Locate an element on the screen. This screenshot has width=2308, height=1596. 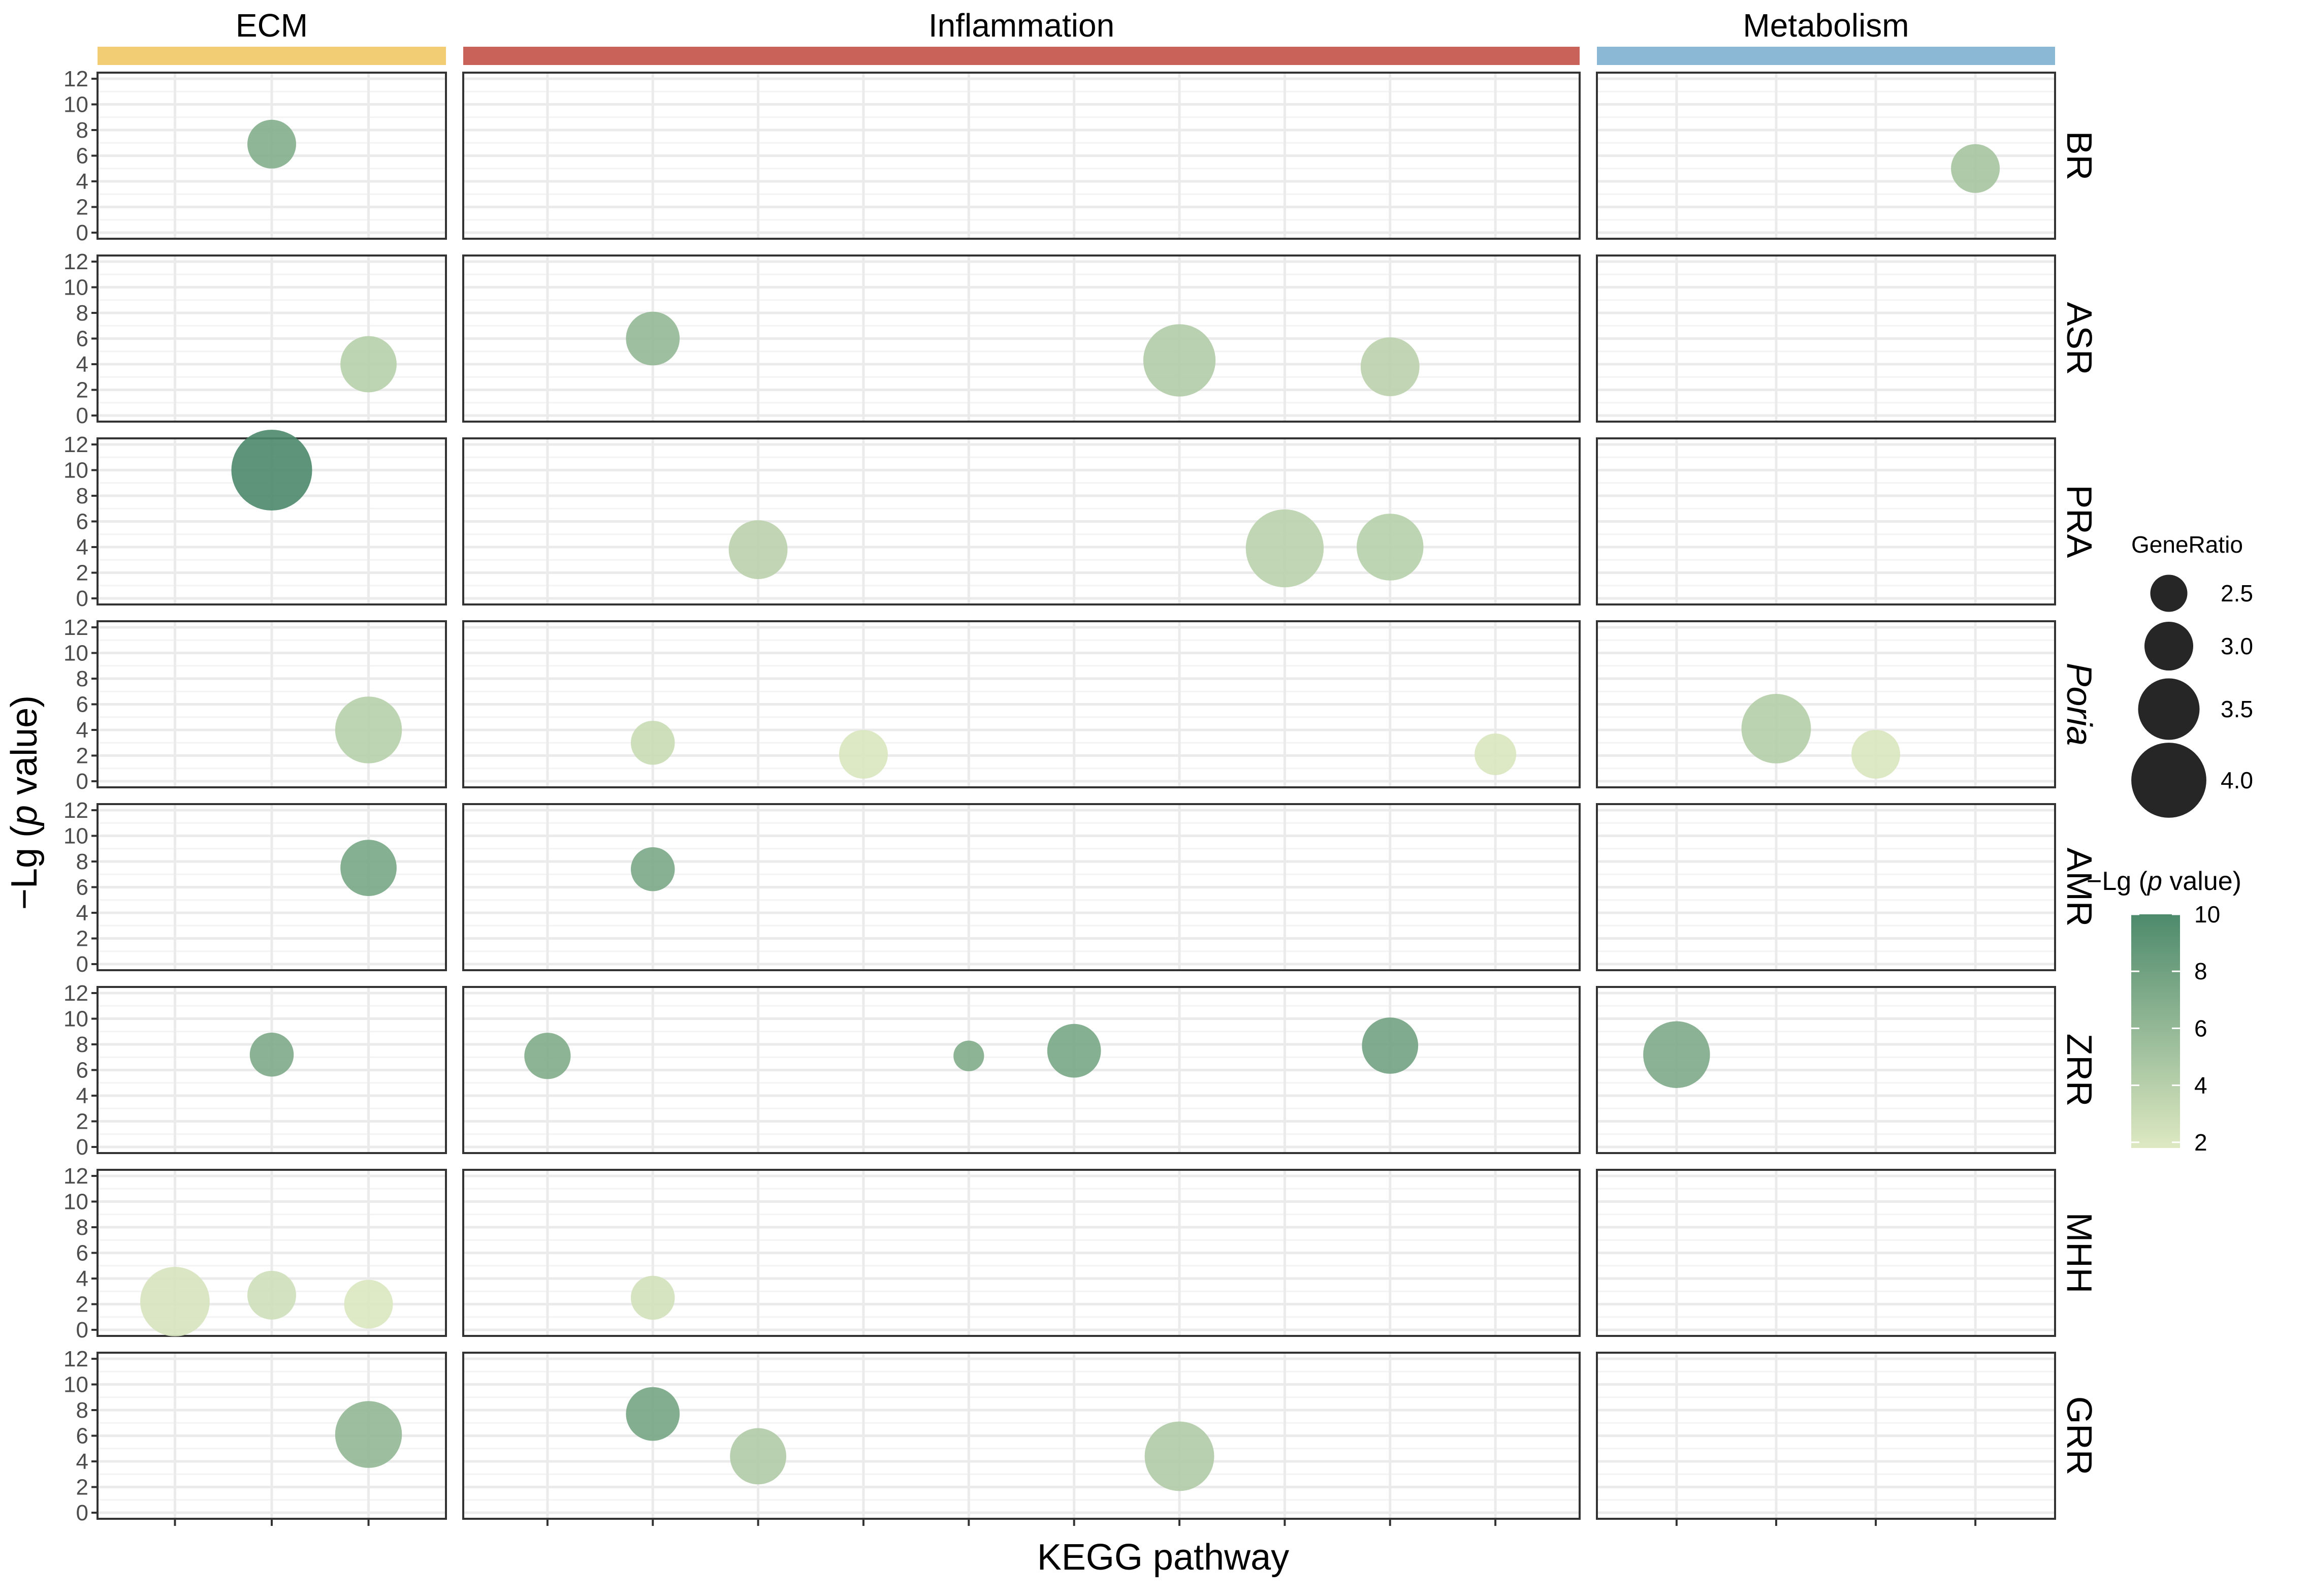
panel-asr-metabolism is located at coordinates (1826, 339).